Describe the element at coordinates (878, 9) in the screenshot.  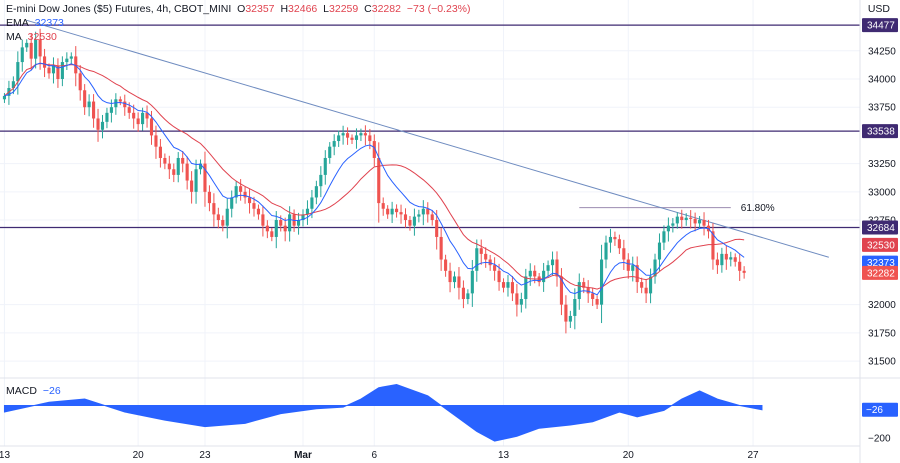
I see `currency-label: USD` at that location.